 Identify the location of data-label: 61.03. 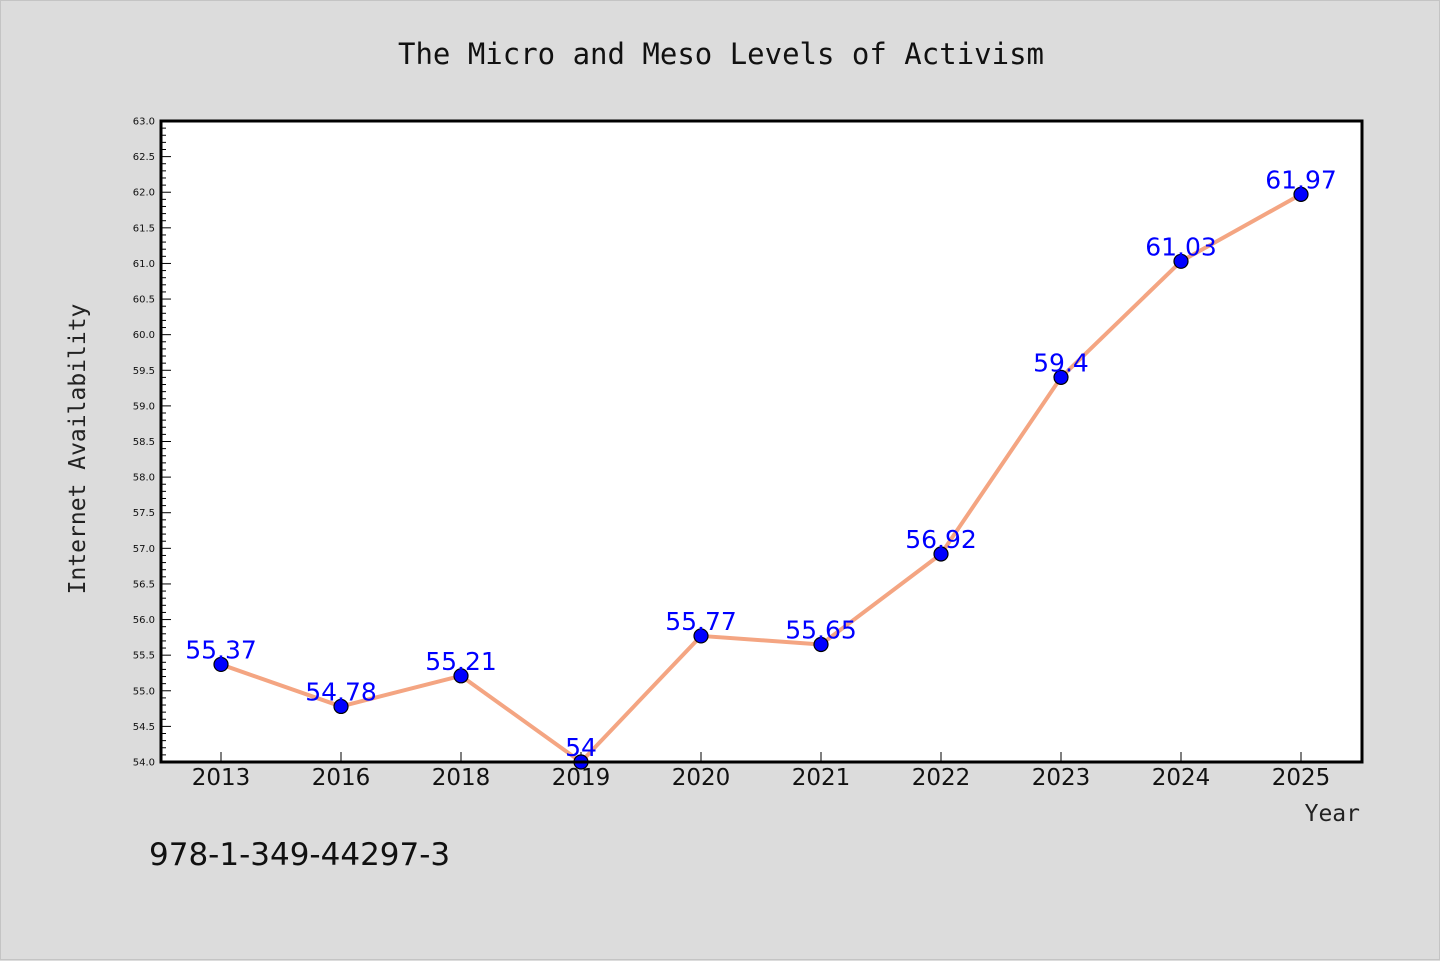
(1181, 246).